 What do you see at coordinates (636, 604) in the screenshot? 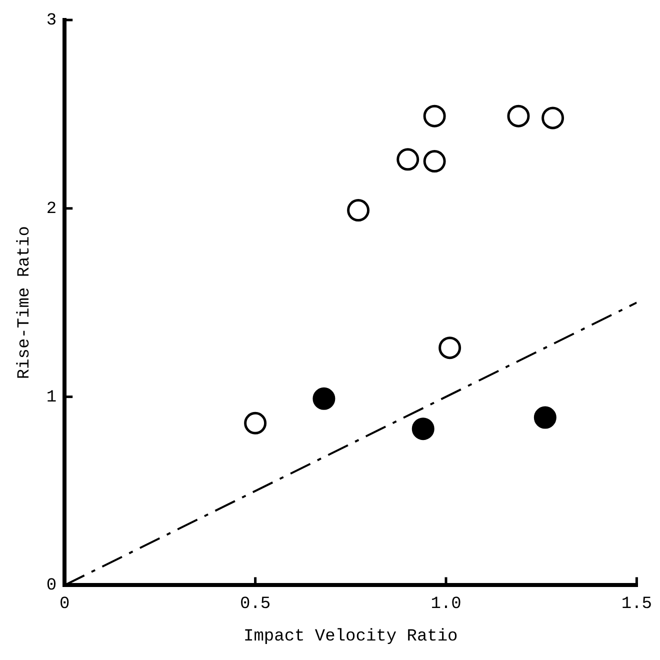
I see `x-tick-label: 1.5` at bounding box center [636, 604].